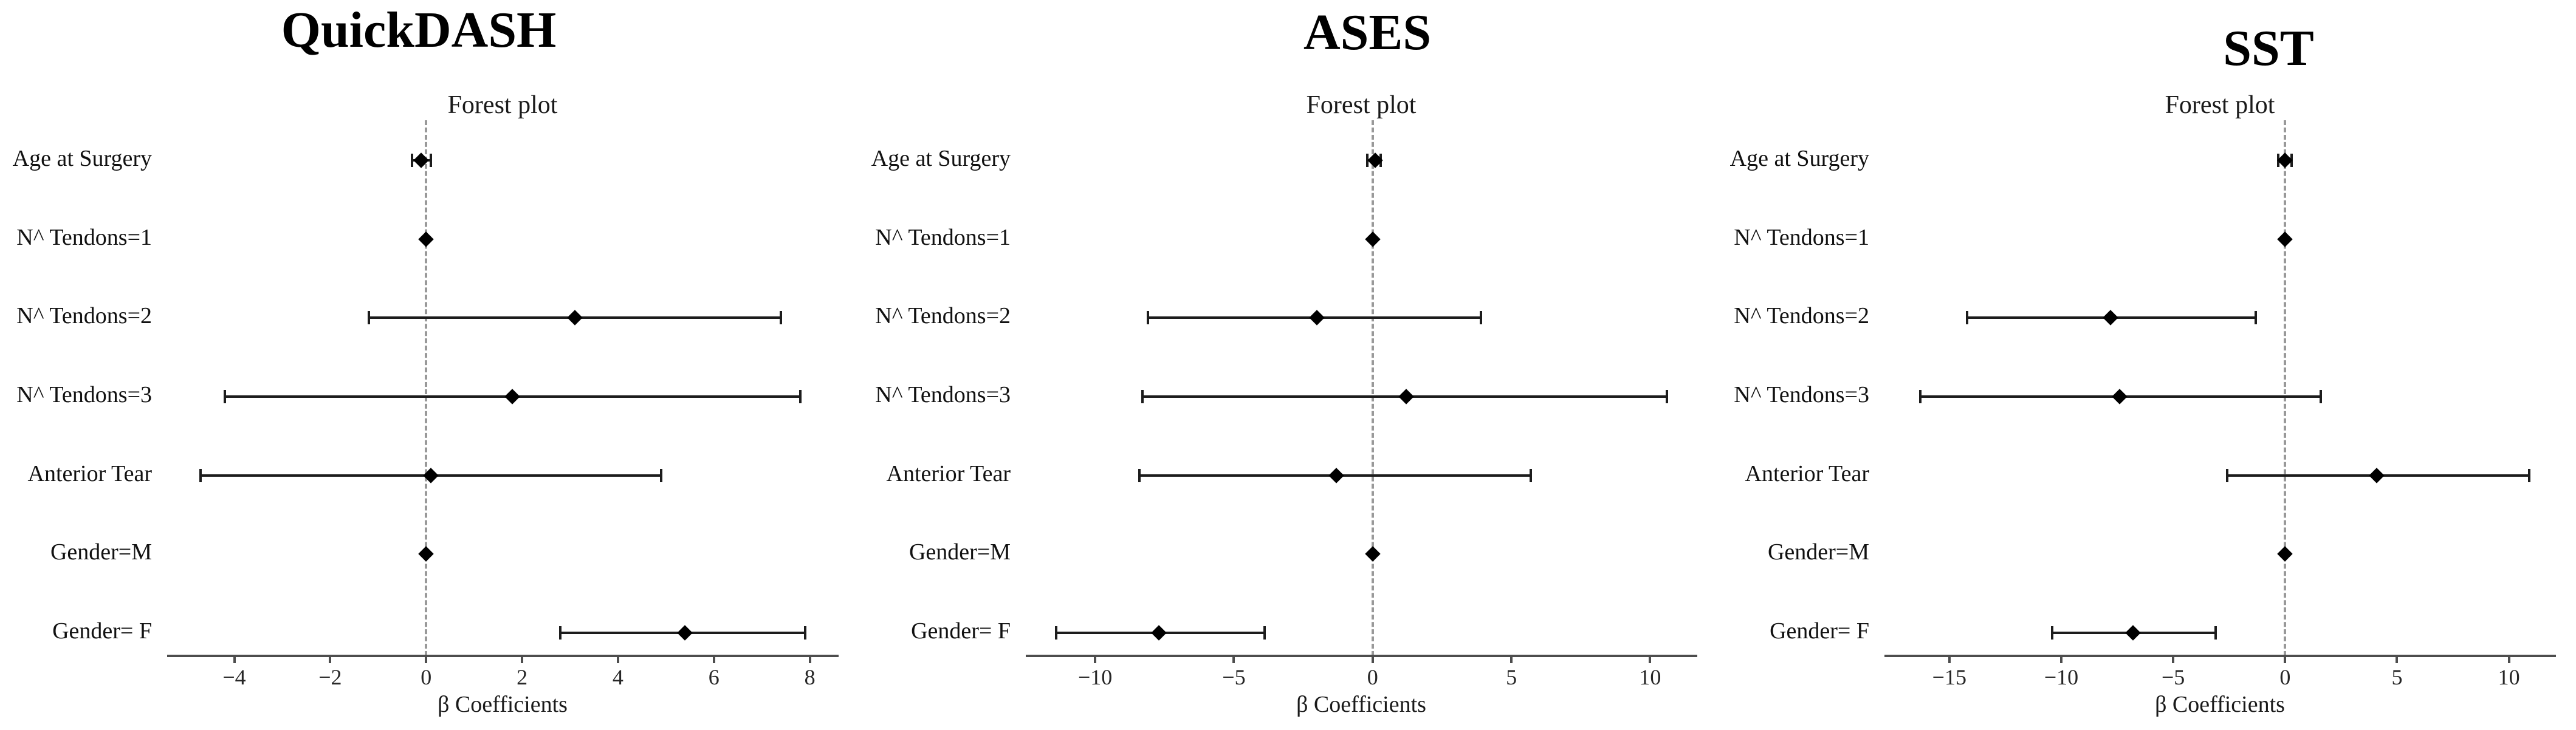  Describe the element at coordinates (1367, 32) in the screenshot. I see `panel-title: ASES` at that location.